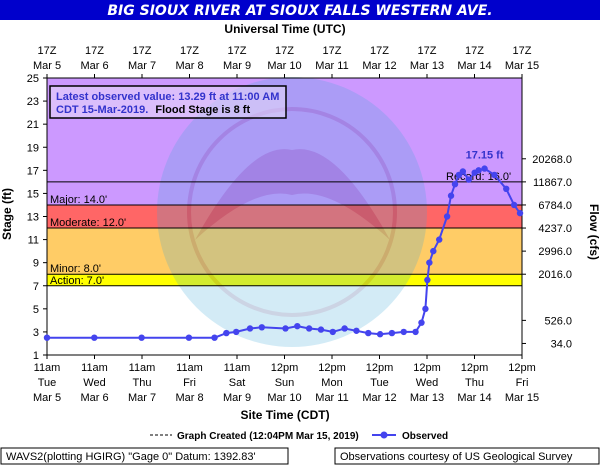  Describe the element at coordinates (427, 383) in the screenshot. I see `bottom-tick-day: Wed` at that location.